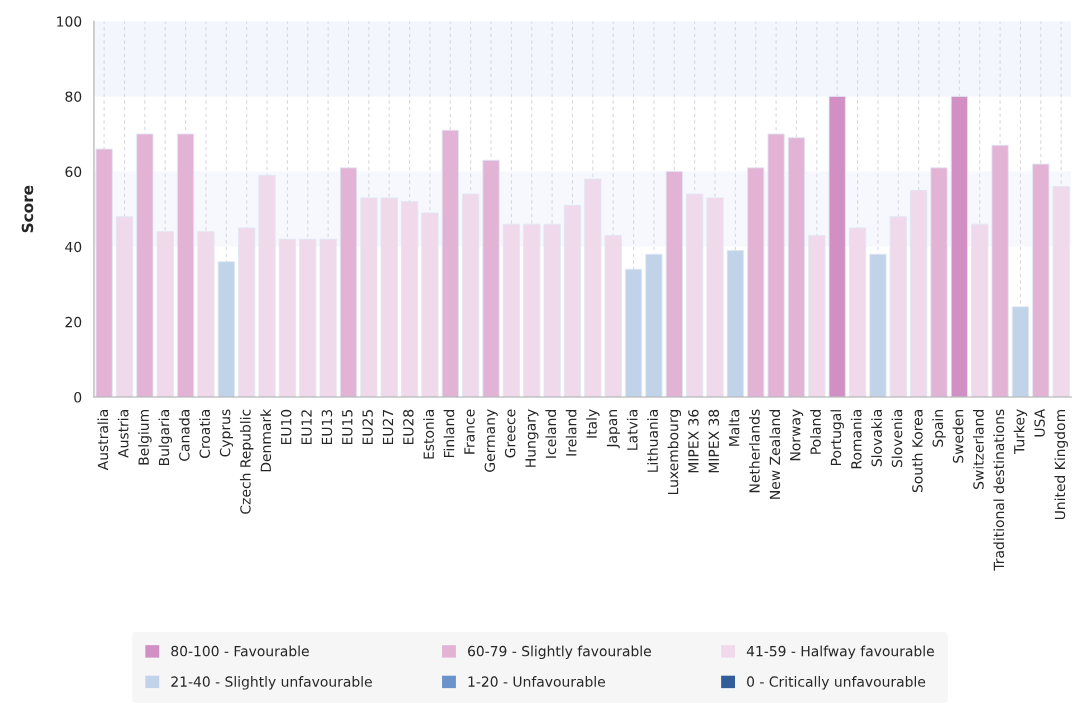 The image size is (1080, 709). I want to click on x-tick-label: EU28, so click(408, 427).